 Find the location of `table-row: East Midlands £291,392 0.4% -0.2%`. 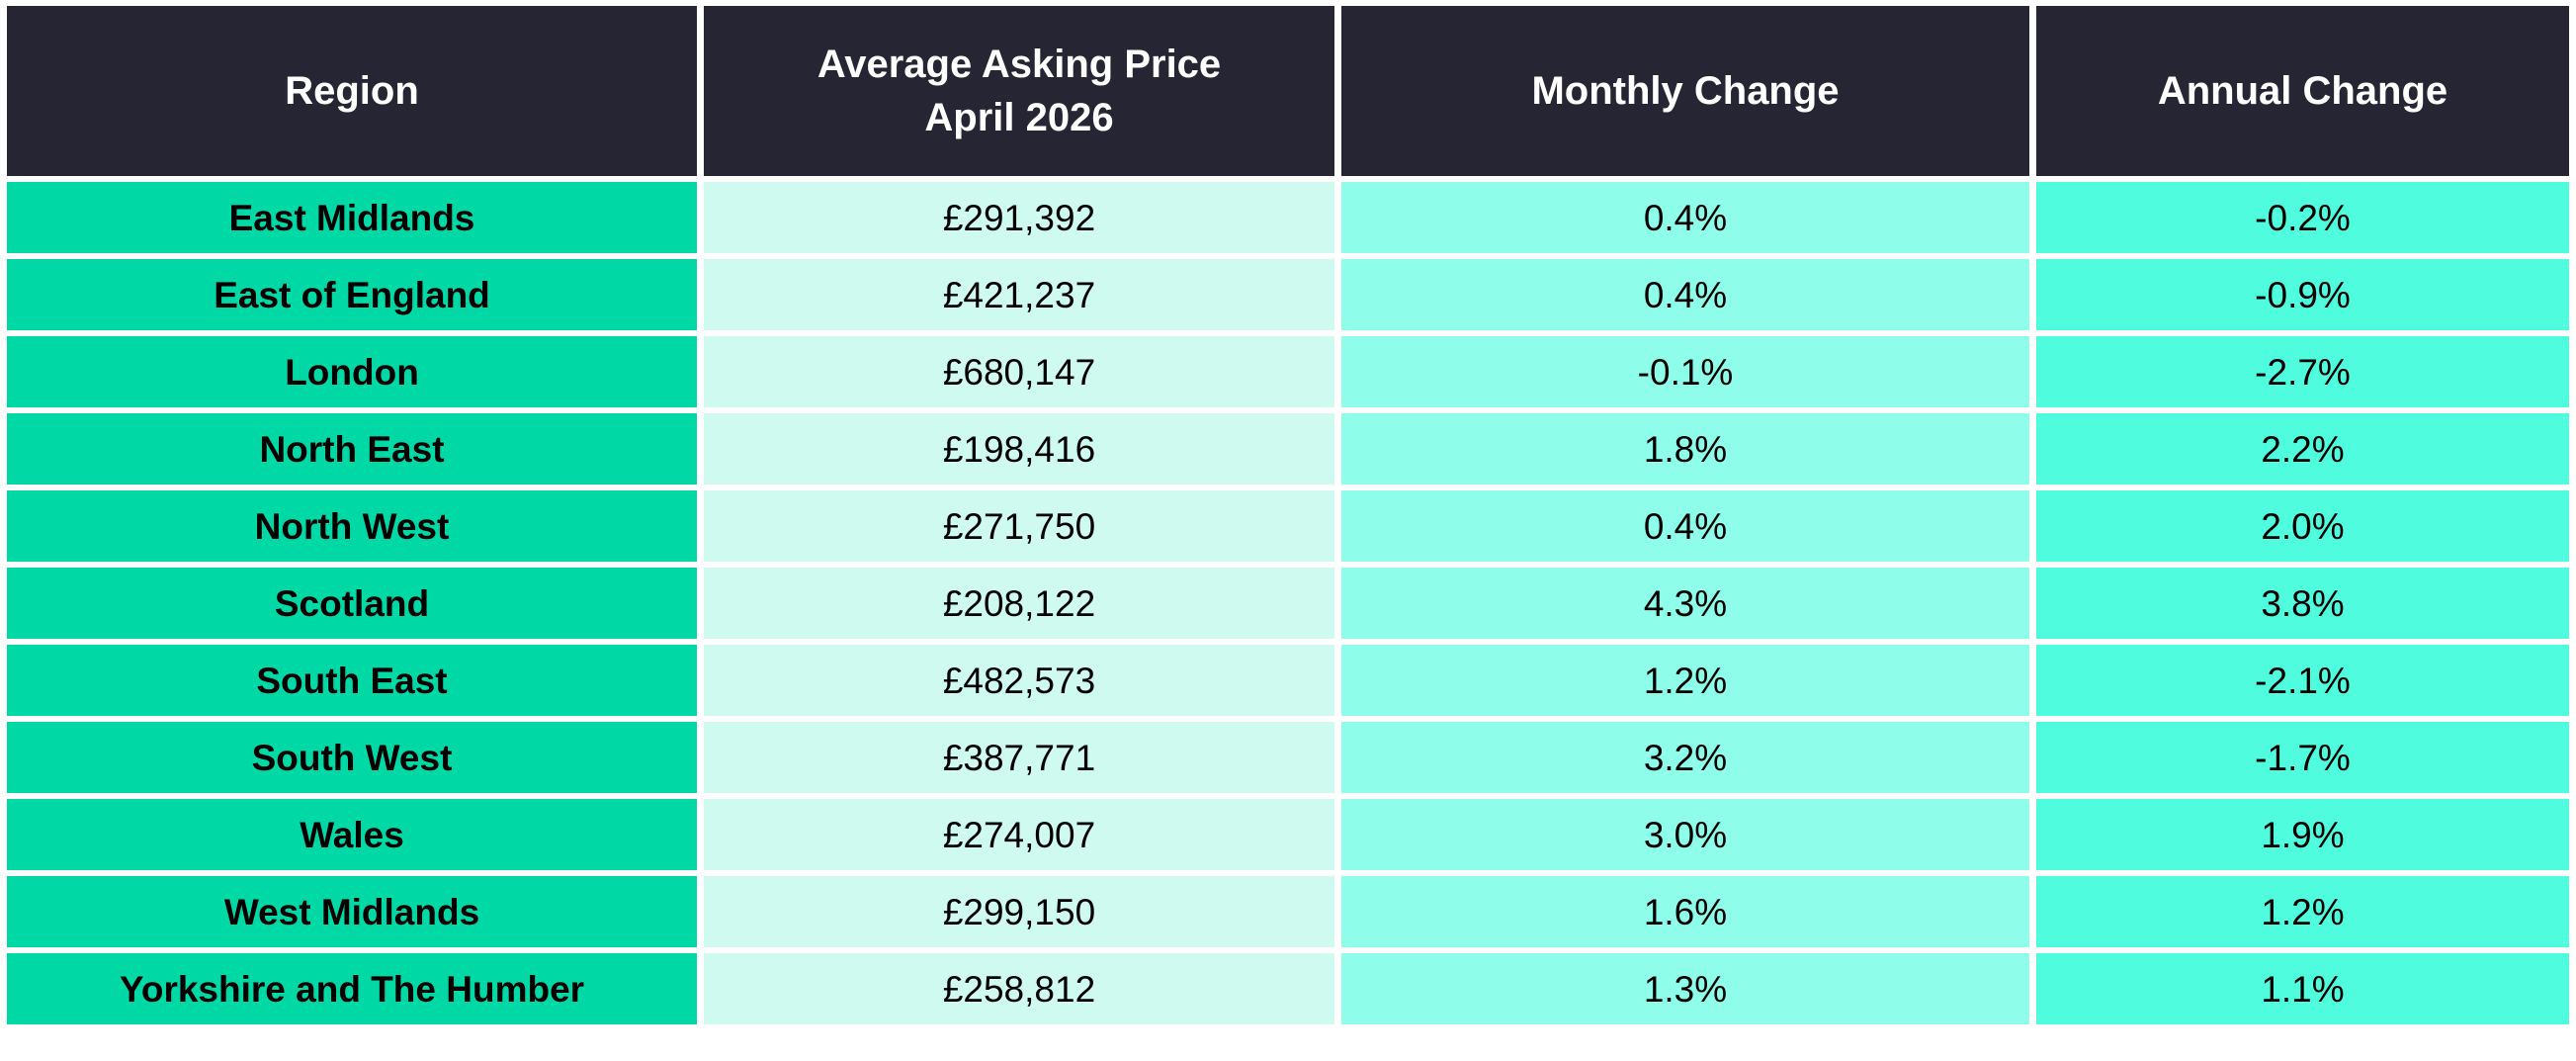

table-row: East Midlands £291,392 0.4% -0.2% is located at coordinates (1288, 218).